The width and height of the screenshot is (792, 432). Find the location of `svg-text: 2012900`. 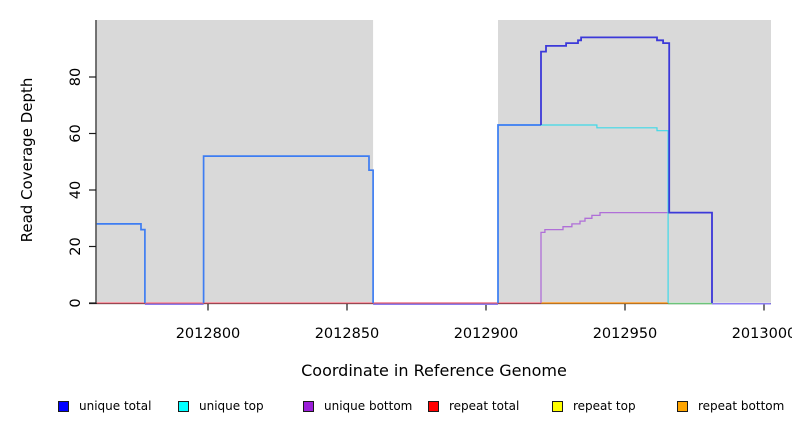

svg-text: 2012900 is located at coordinates (486, 334).